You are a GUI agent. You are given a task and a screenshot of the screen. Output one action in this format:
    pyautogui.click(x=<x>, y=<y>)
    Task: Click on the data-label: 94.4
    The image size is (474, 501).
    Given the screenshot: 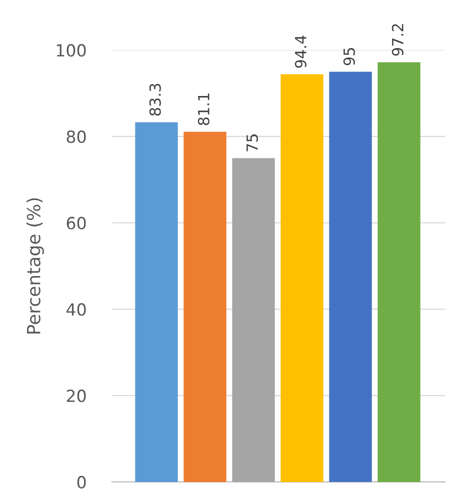 What is the action you would take?
    pyautogui.click(x=300, y=52)
    